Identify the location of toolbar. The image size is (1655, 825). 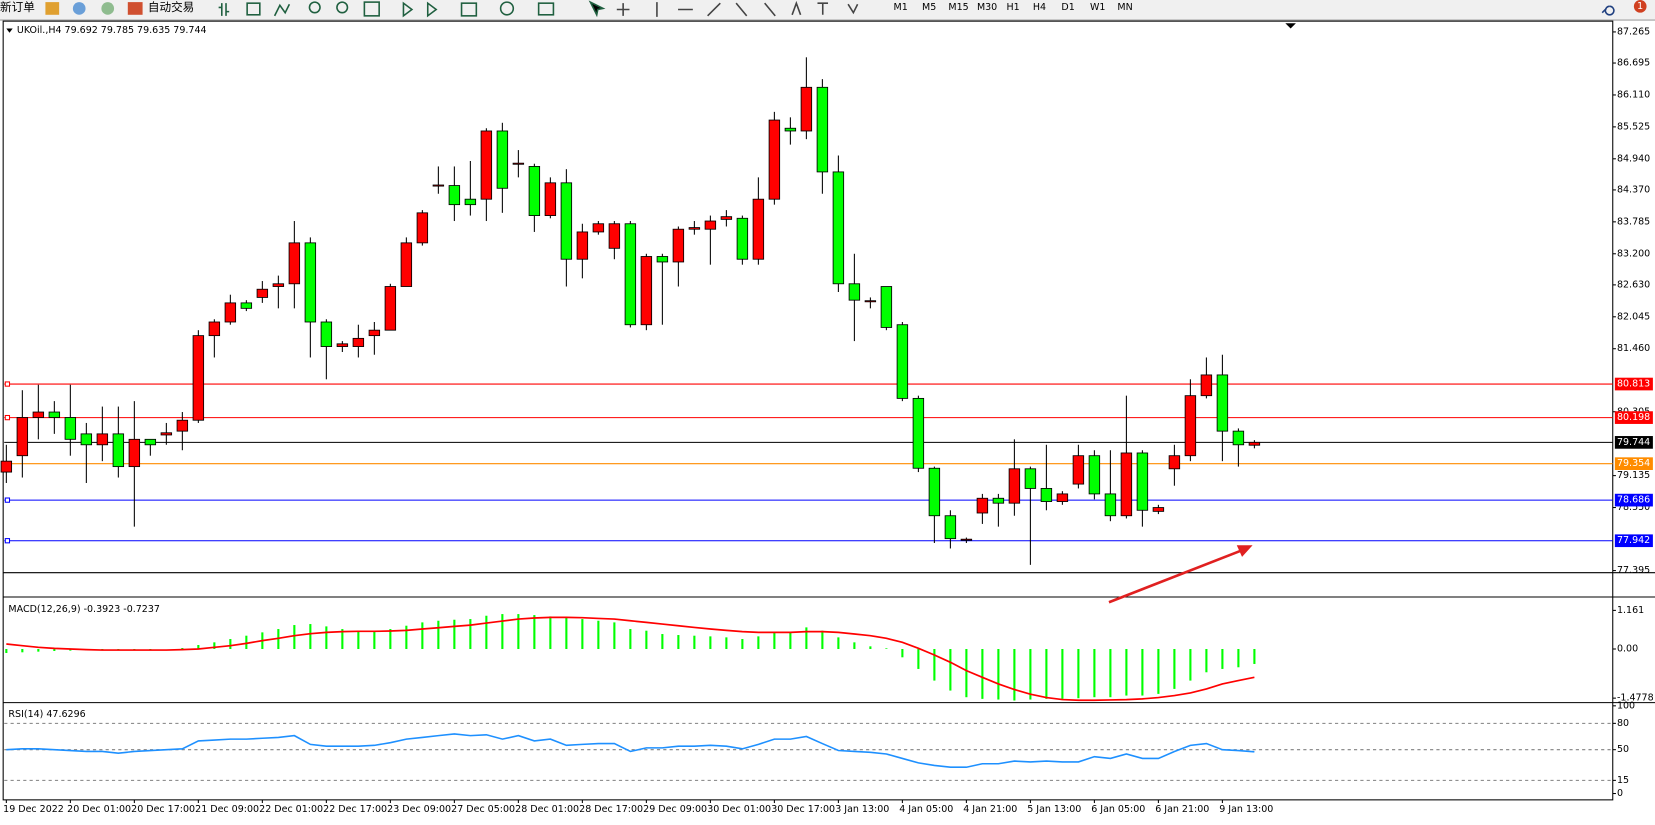
(827, 10).